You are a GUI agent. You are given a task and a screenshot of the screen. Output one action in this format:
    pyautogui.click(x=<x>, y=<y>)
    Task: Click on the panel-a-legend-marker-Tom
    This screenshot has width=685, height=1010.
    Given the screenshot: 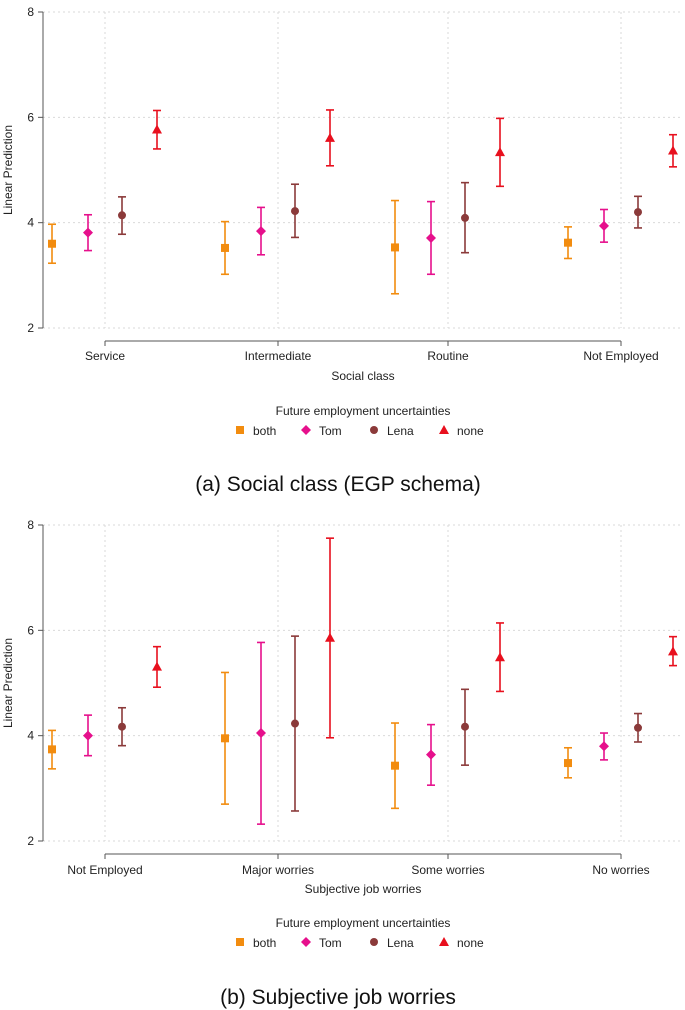 What is the action you would take?
    pyautogui.click(x=306, y=430)
    